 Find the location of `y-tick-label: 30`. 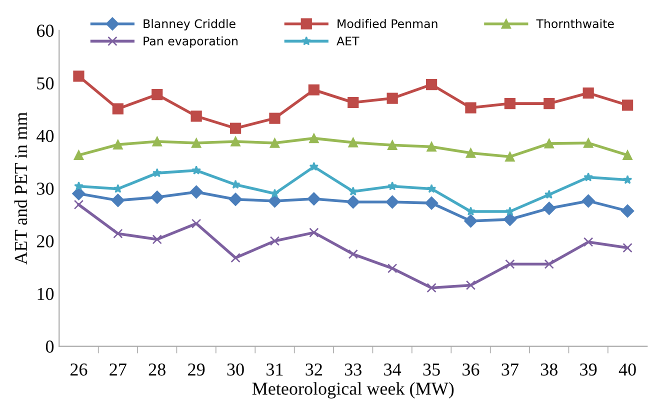

y-tick-label: 30 is located at coordinates (45, 188).